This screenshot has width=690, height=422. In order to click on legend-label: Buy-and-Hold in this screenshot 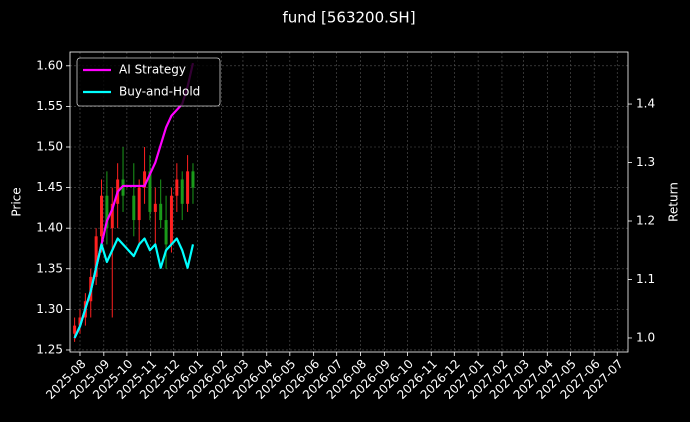, I will do `click(159, 92)`.